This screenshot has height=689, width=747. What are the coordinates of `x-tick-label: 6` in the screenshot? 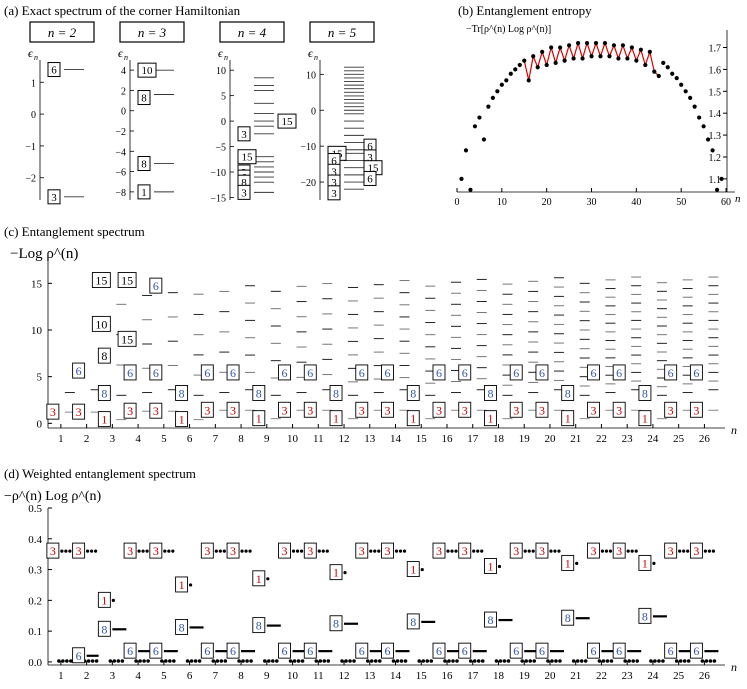 It's located at (190, 439).